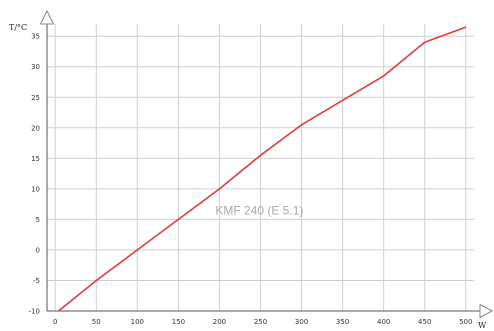  What do you see at coordinates (34, 312) in the screenshot?
I see `y-tick-label: -10` at bounding box center [34, 312].